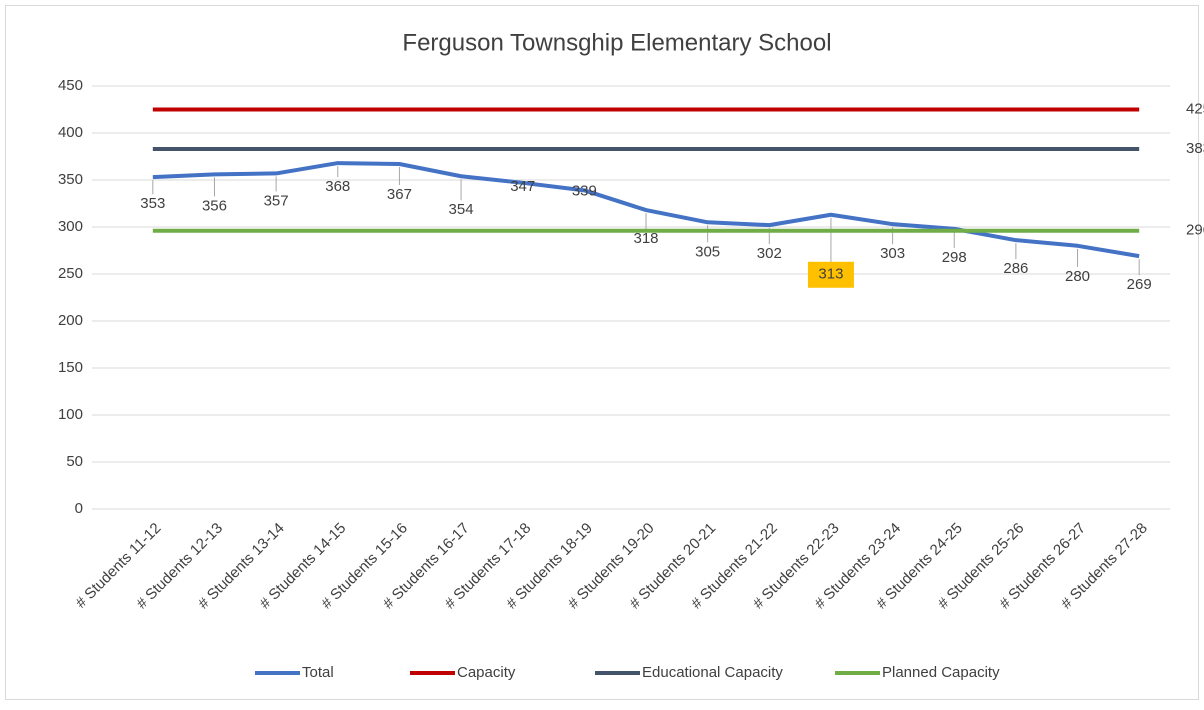 Image resolution: width=1204 pixels, height=710 pixels. Describe the element at coordinates (1139, 284) in the screenshot. I see `data-label: 269` at that location.